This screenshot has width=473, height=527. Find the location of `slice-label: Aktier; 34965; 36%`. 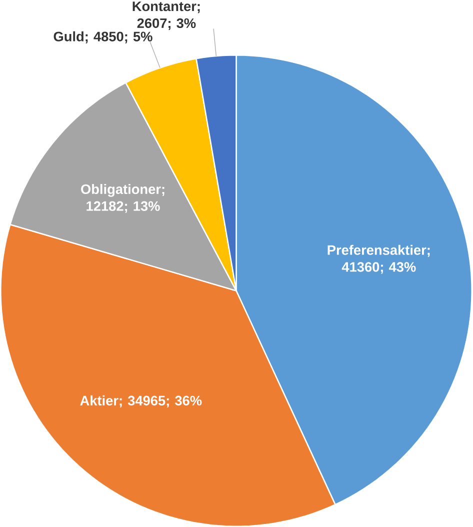

slice-label: Aktier; 34965; 36% is located at coordinates (141, 401).